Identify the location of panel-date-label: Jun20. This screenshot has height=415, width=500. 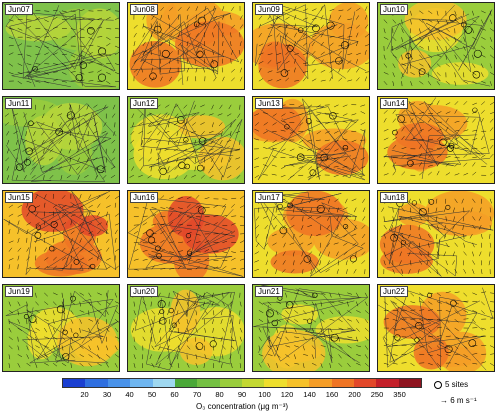
(144, 291).